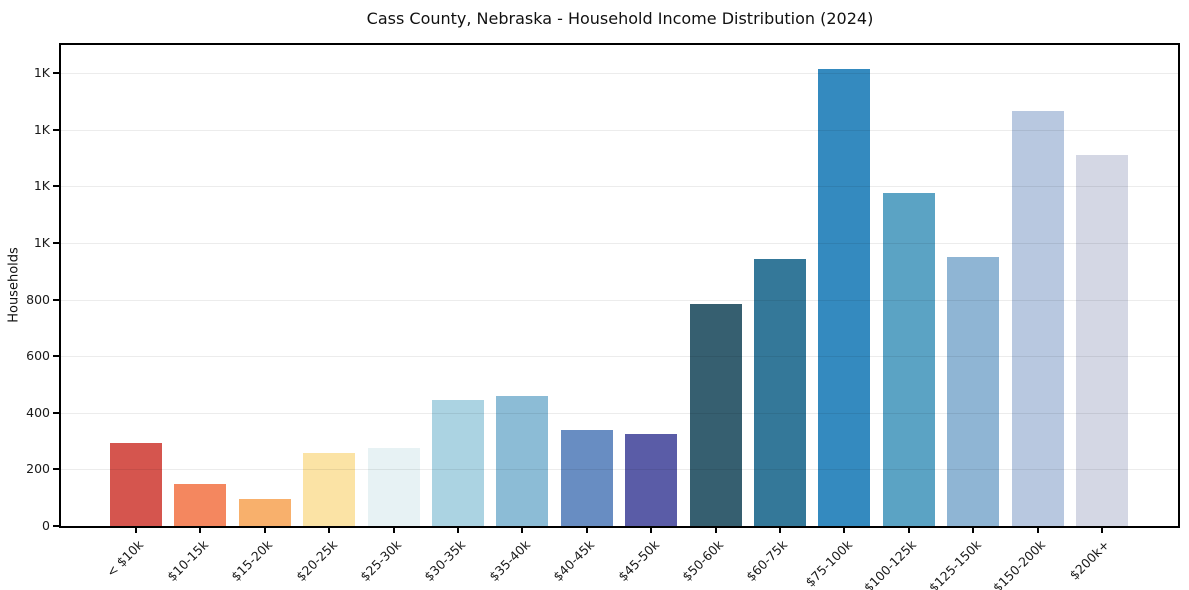  Describe the element at coordinates (1089, 560) in the screenshot. I see `x-tick-label: $200k+` at that location.